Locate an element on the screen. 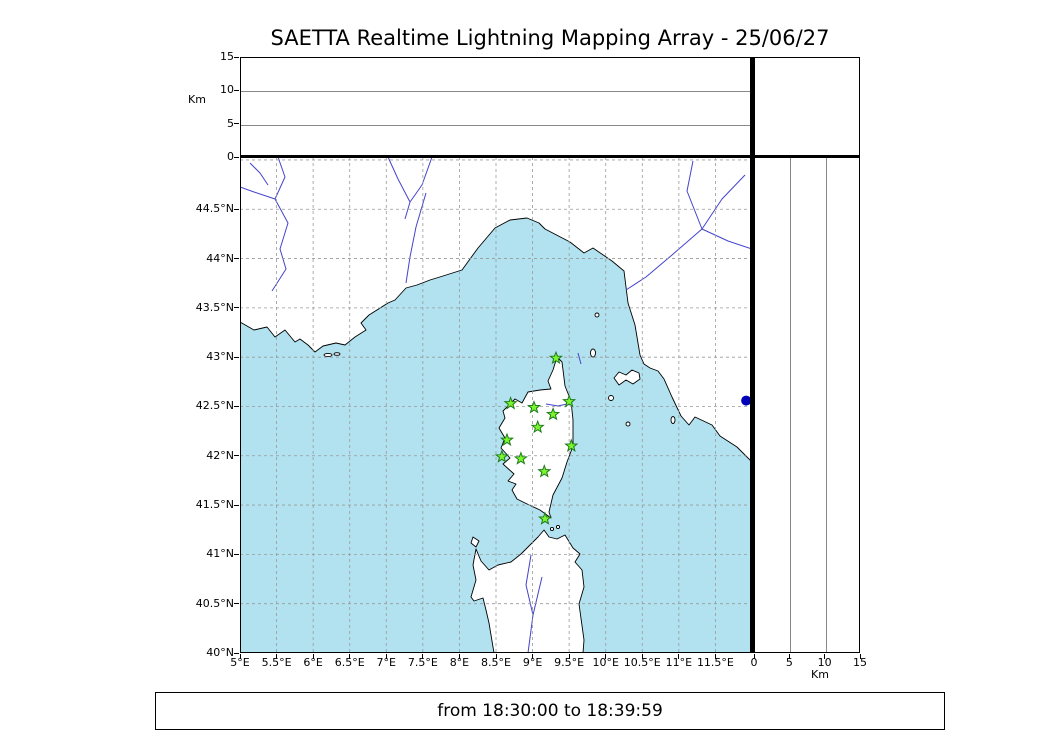 This screenshot has width=1050, height=750. island-gorgona is located at coordinates (597, 315).